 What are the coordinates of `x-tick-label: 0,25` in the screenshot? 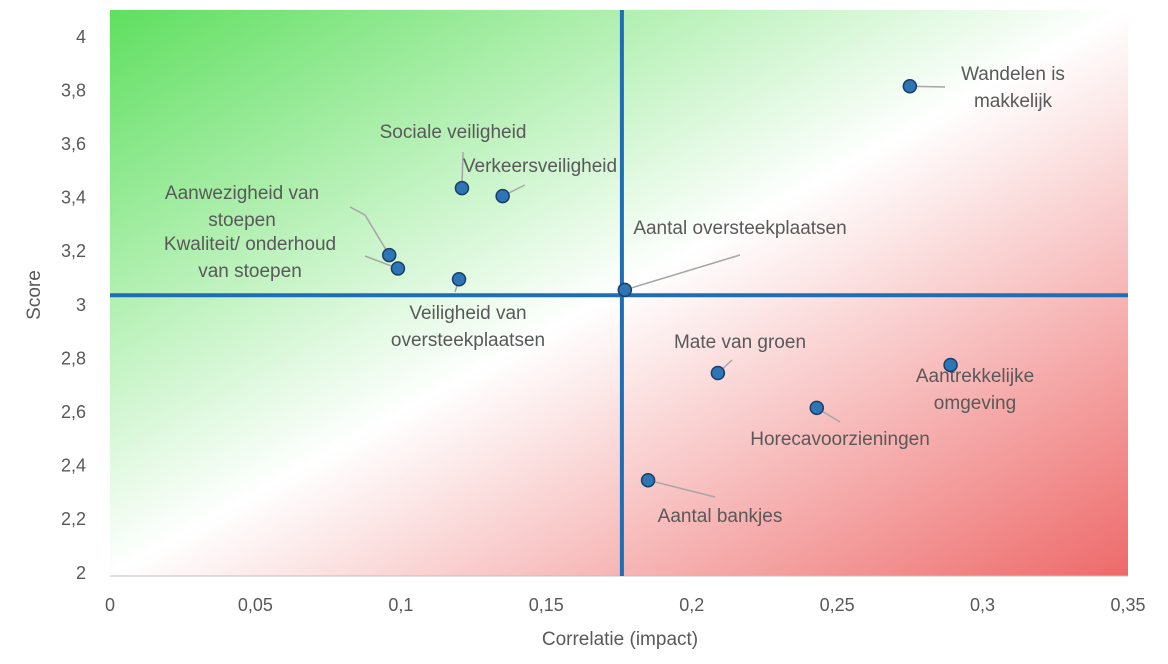 It's located at (837, 605).